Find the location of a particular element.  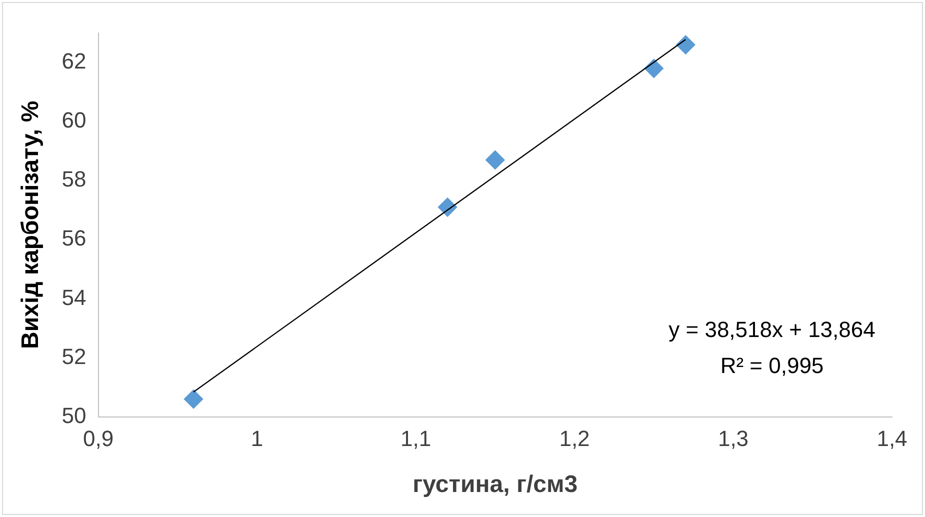

x-tick-label: 1 is located at coordinates (257, 439).